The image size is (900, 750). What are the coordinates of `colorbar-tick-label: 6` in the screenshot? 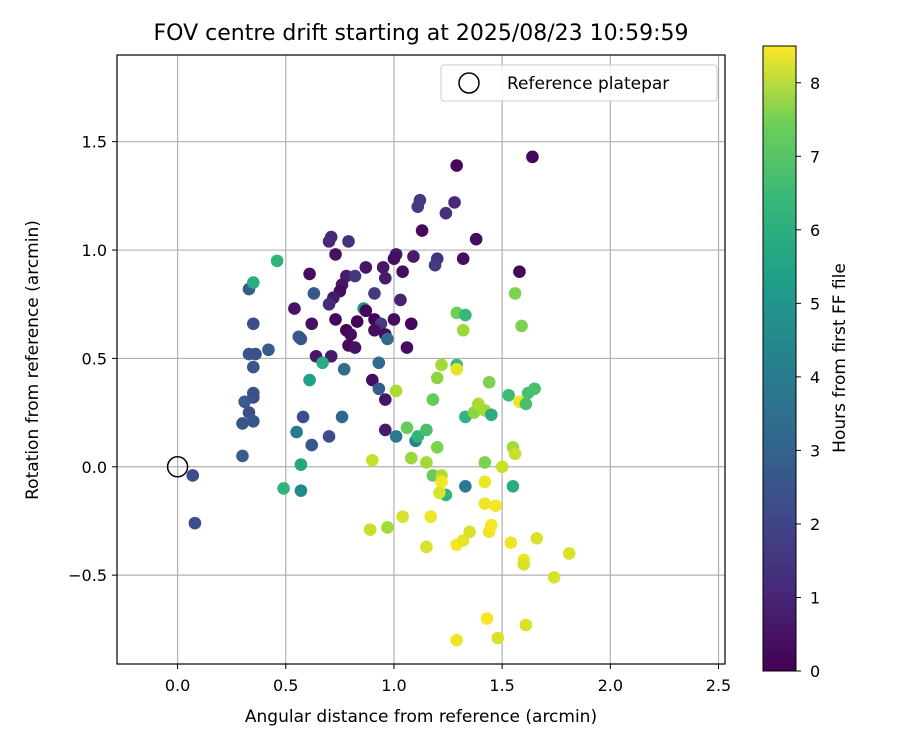 It's located at (815, 230).